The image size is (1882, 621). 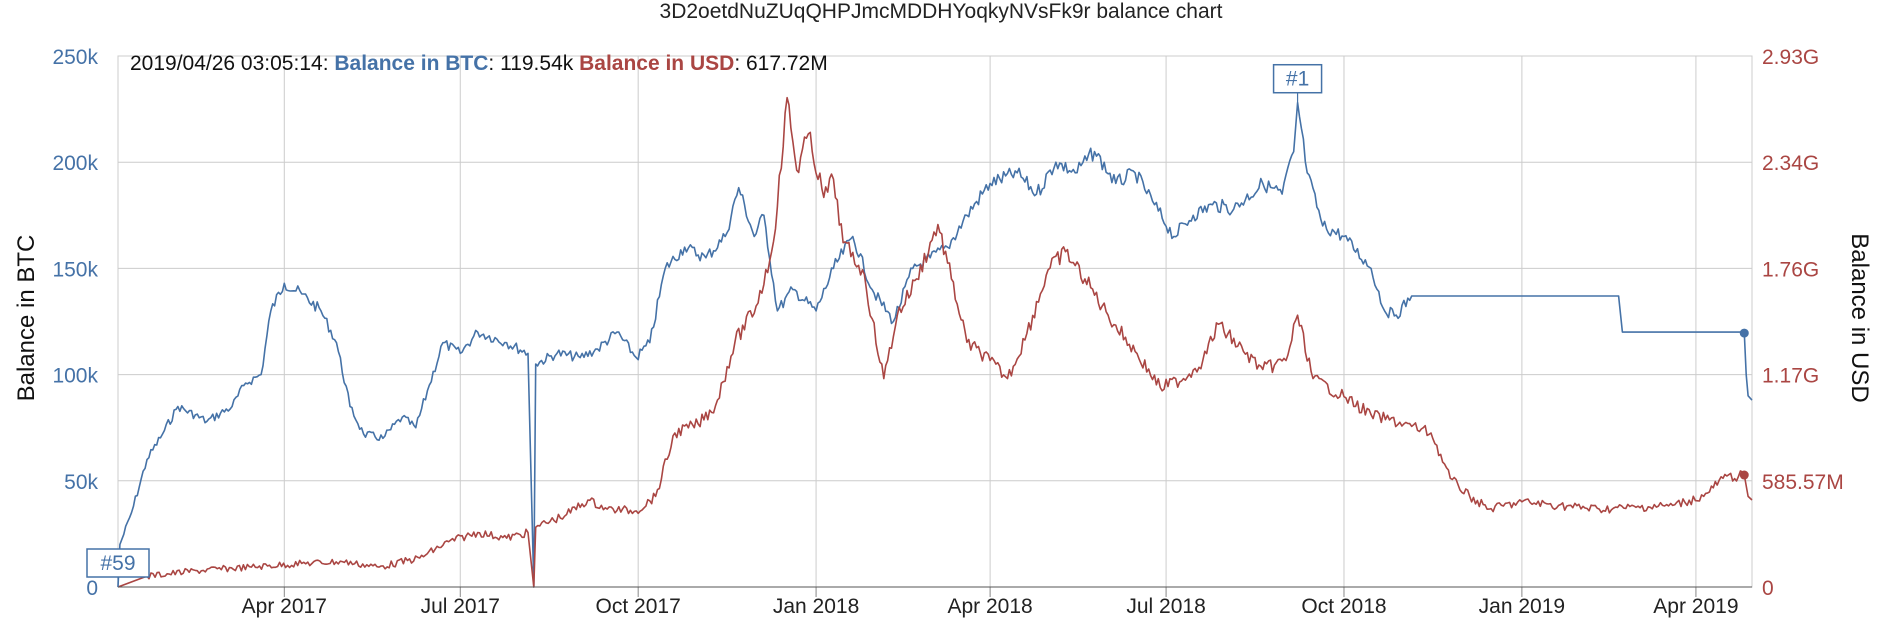 What do you see at coordinates (1859, 317) in the screenshot?
I see `right-axis-title: Balance in USD` at bounding box center [1859, 317].